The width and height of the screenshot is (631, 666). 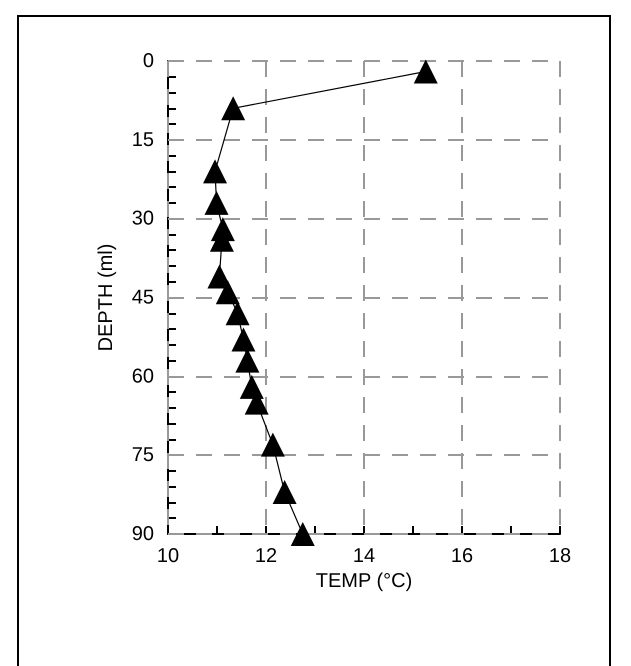 What do you see at coordinates (364, 581) in the screenshot?
I see `x-axis-title: TEMP (°C)` at bounding box center [364, 581].